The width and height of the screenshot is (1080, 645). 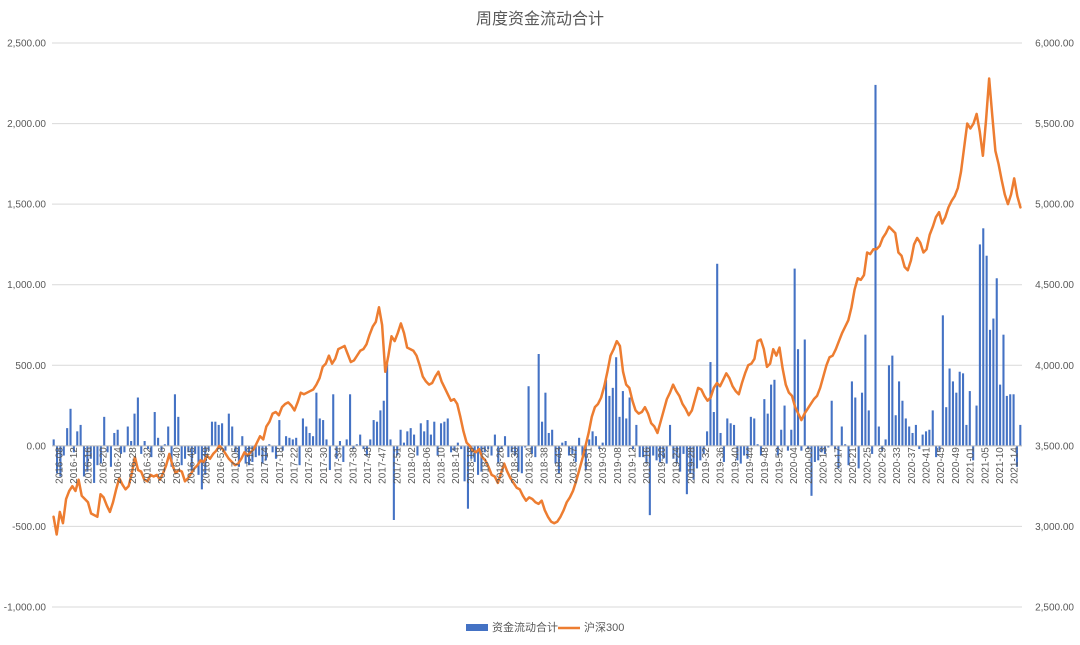 I want to click on left-tick-label: -500.00, so click(x=29, y=527).